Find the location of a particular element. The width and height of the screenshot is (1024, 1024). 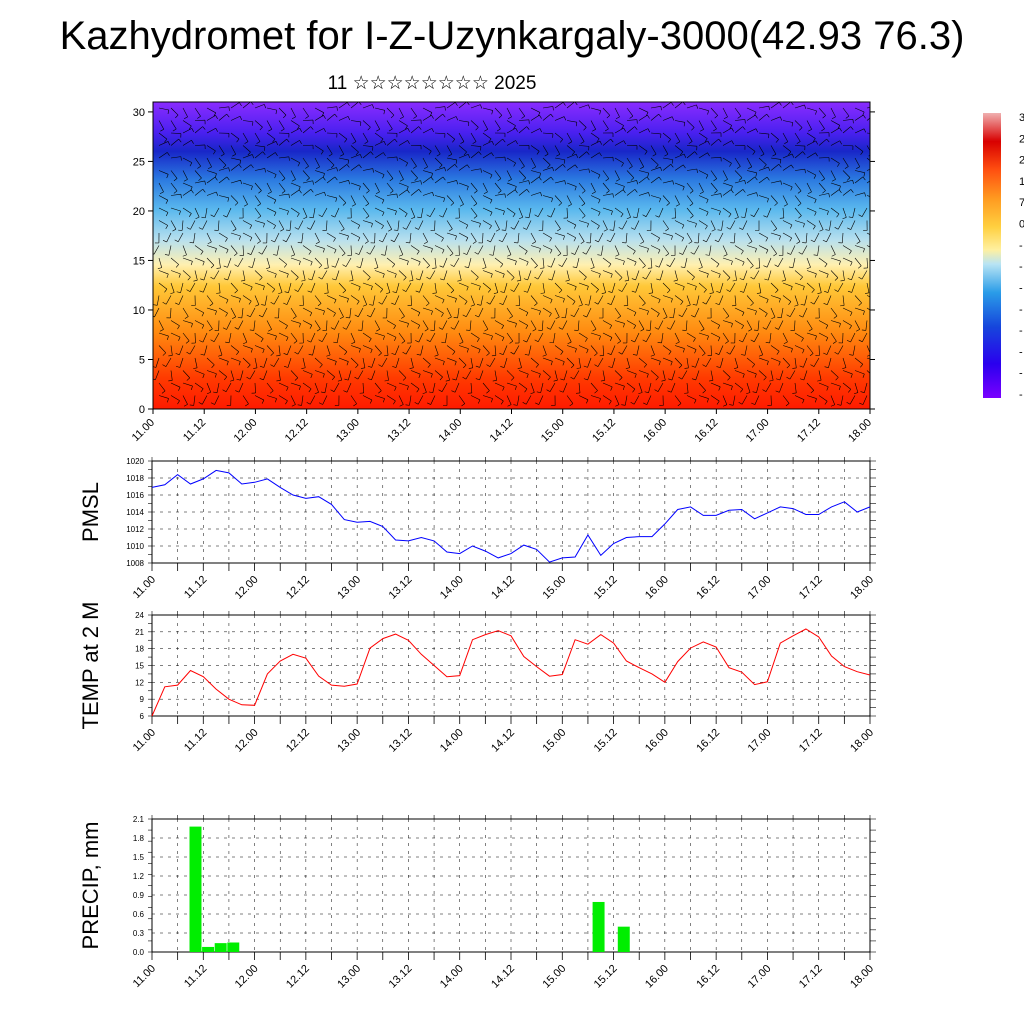

precip-bar is located at coordinates (208, 949).